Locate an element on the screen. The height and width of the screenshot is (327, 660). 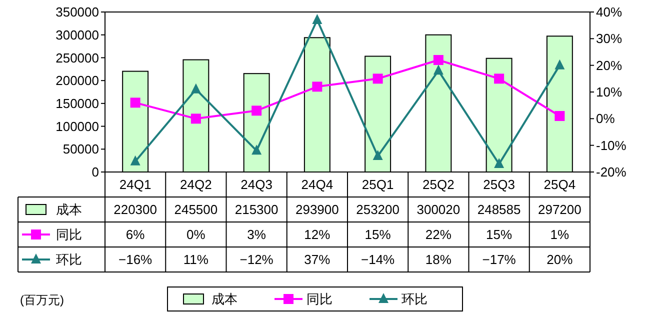
text: 成本 is located at coordinates (225, 299).